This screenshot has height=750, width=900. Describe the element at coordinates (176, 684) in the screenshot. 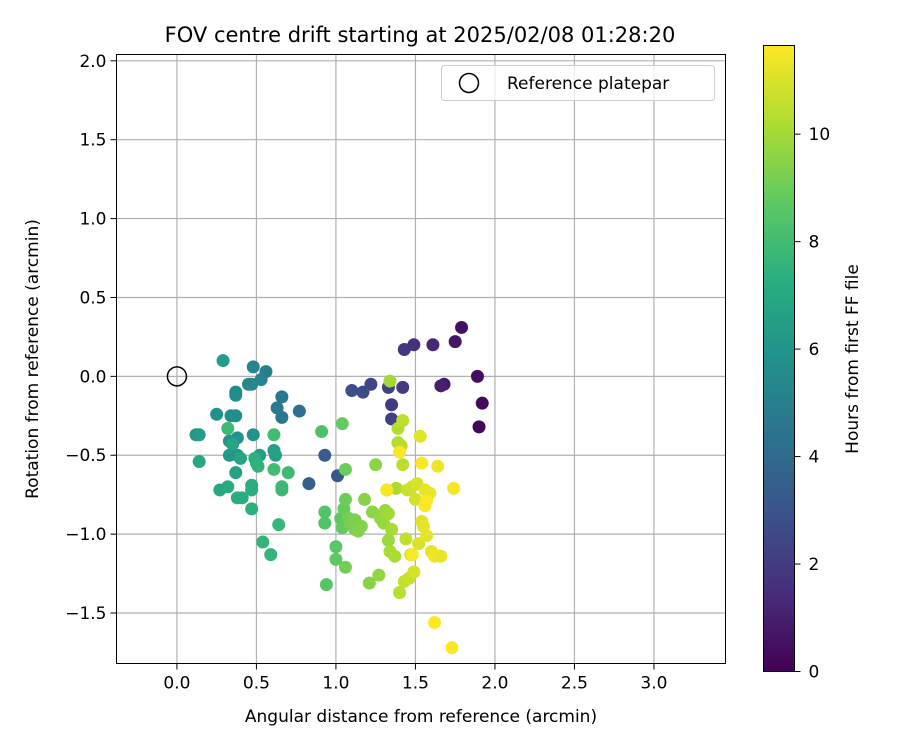

I see `x-tick-label: 0.0` at that location.